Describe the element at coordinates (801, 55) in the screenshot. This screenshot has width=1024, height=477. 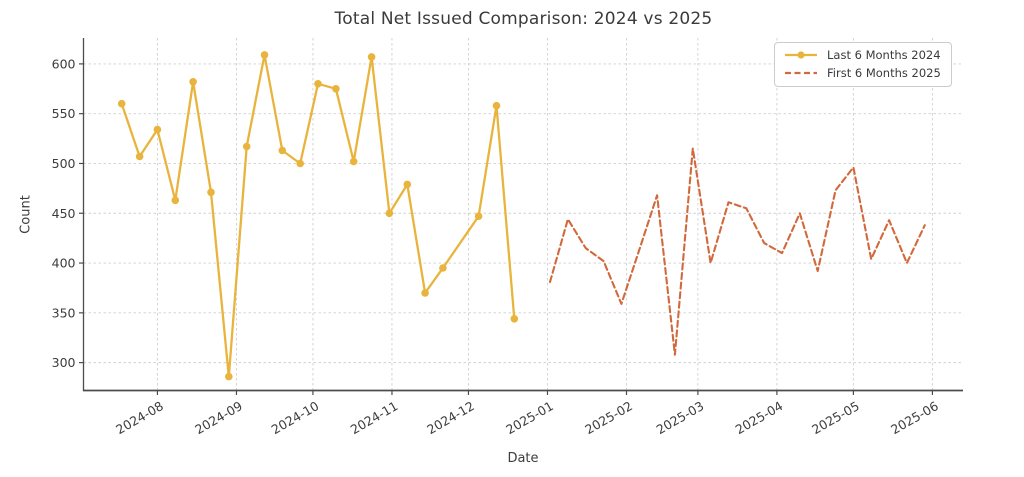
I see `legend-swatch-solid-line-icon` at that location.